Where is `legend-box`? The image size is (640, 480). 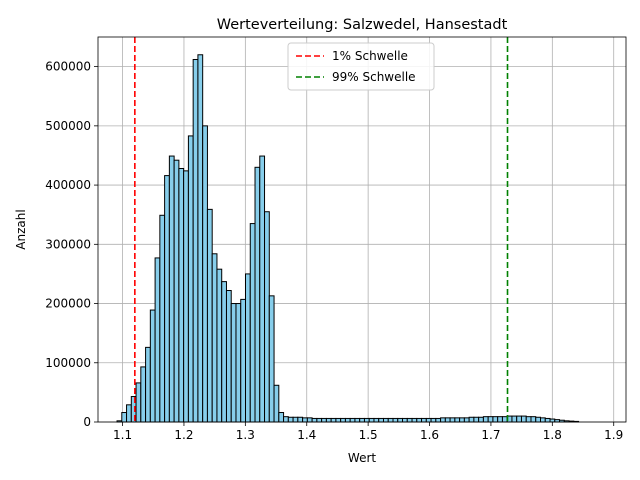 legend-box is located at coordinates (361, 66).